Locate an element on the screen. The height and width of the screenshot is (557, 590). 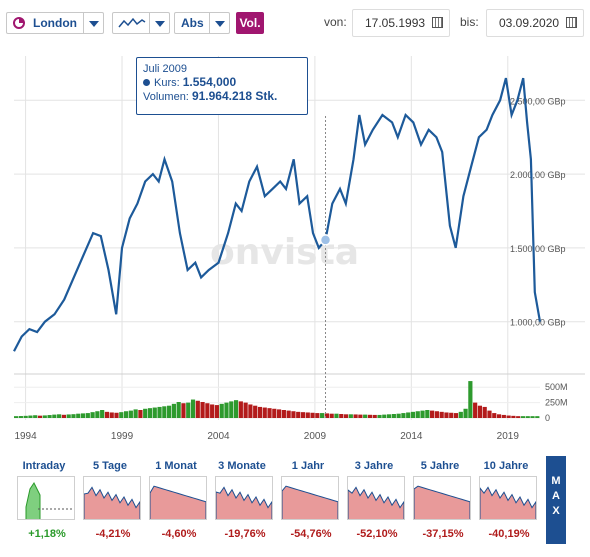
from-date-field: 17.05.1993 is located at coordinates (401, 23).